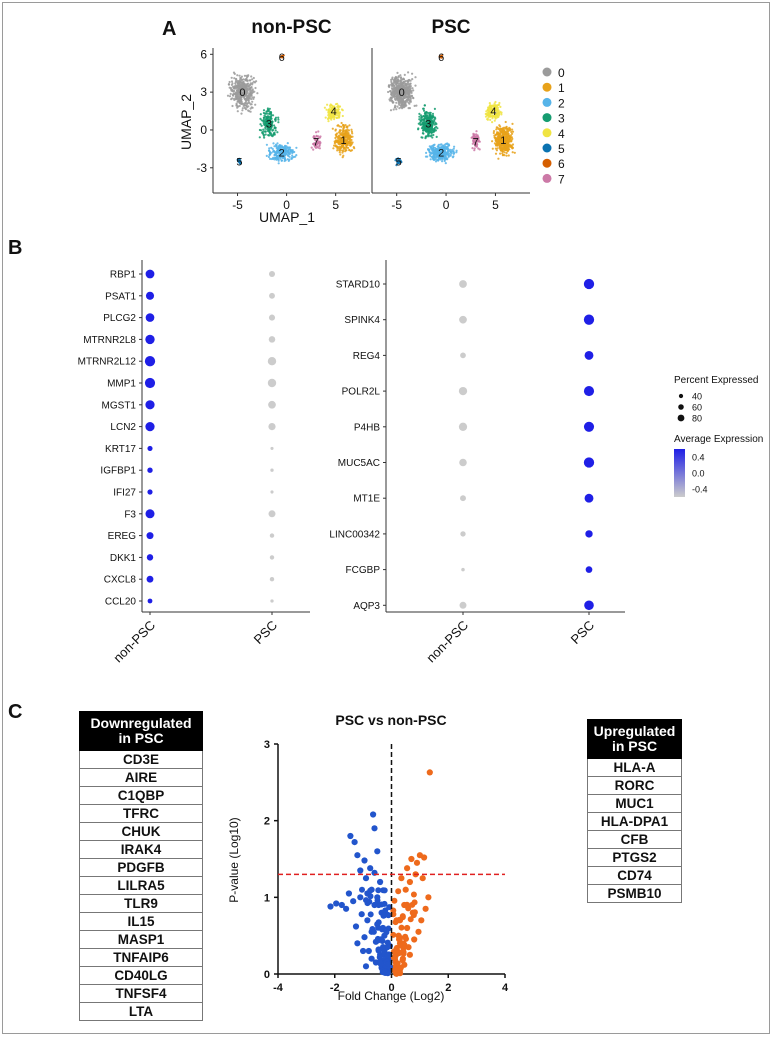 The width and height of the screenshot is (774, 1038). Describe the element at coordinates (366, 606) in the screenshot. I see `dotplot-gene-label-AQP3: AQP3` at that location.